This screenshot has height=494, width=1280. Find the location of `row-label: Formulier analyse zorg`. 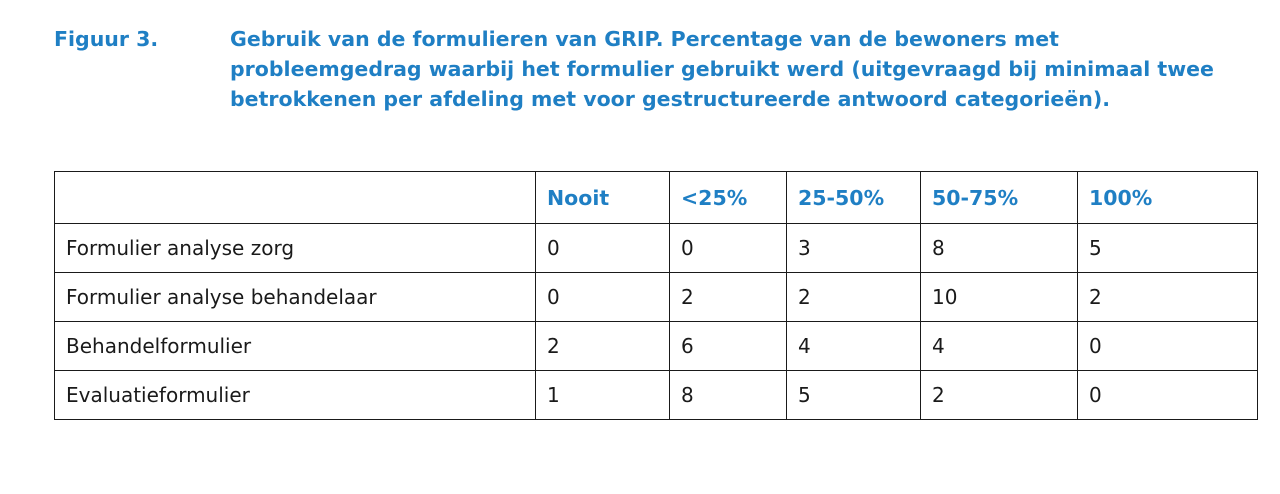

row-label: Formulier analyse zorg is located at coordinates (295, 248).